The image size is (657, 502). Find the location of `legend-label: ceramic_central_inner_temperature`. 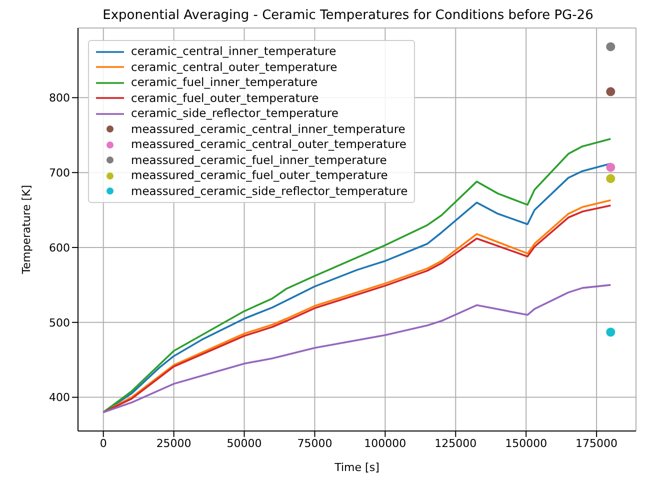

legend-label: ceramic_central_inner_temperature is located at coordinates (233, 52).